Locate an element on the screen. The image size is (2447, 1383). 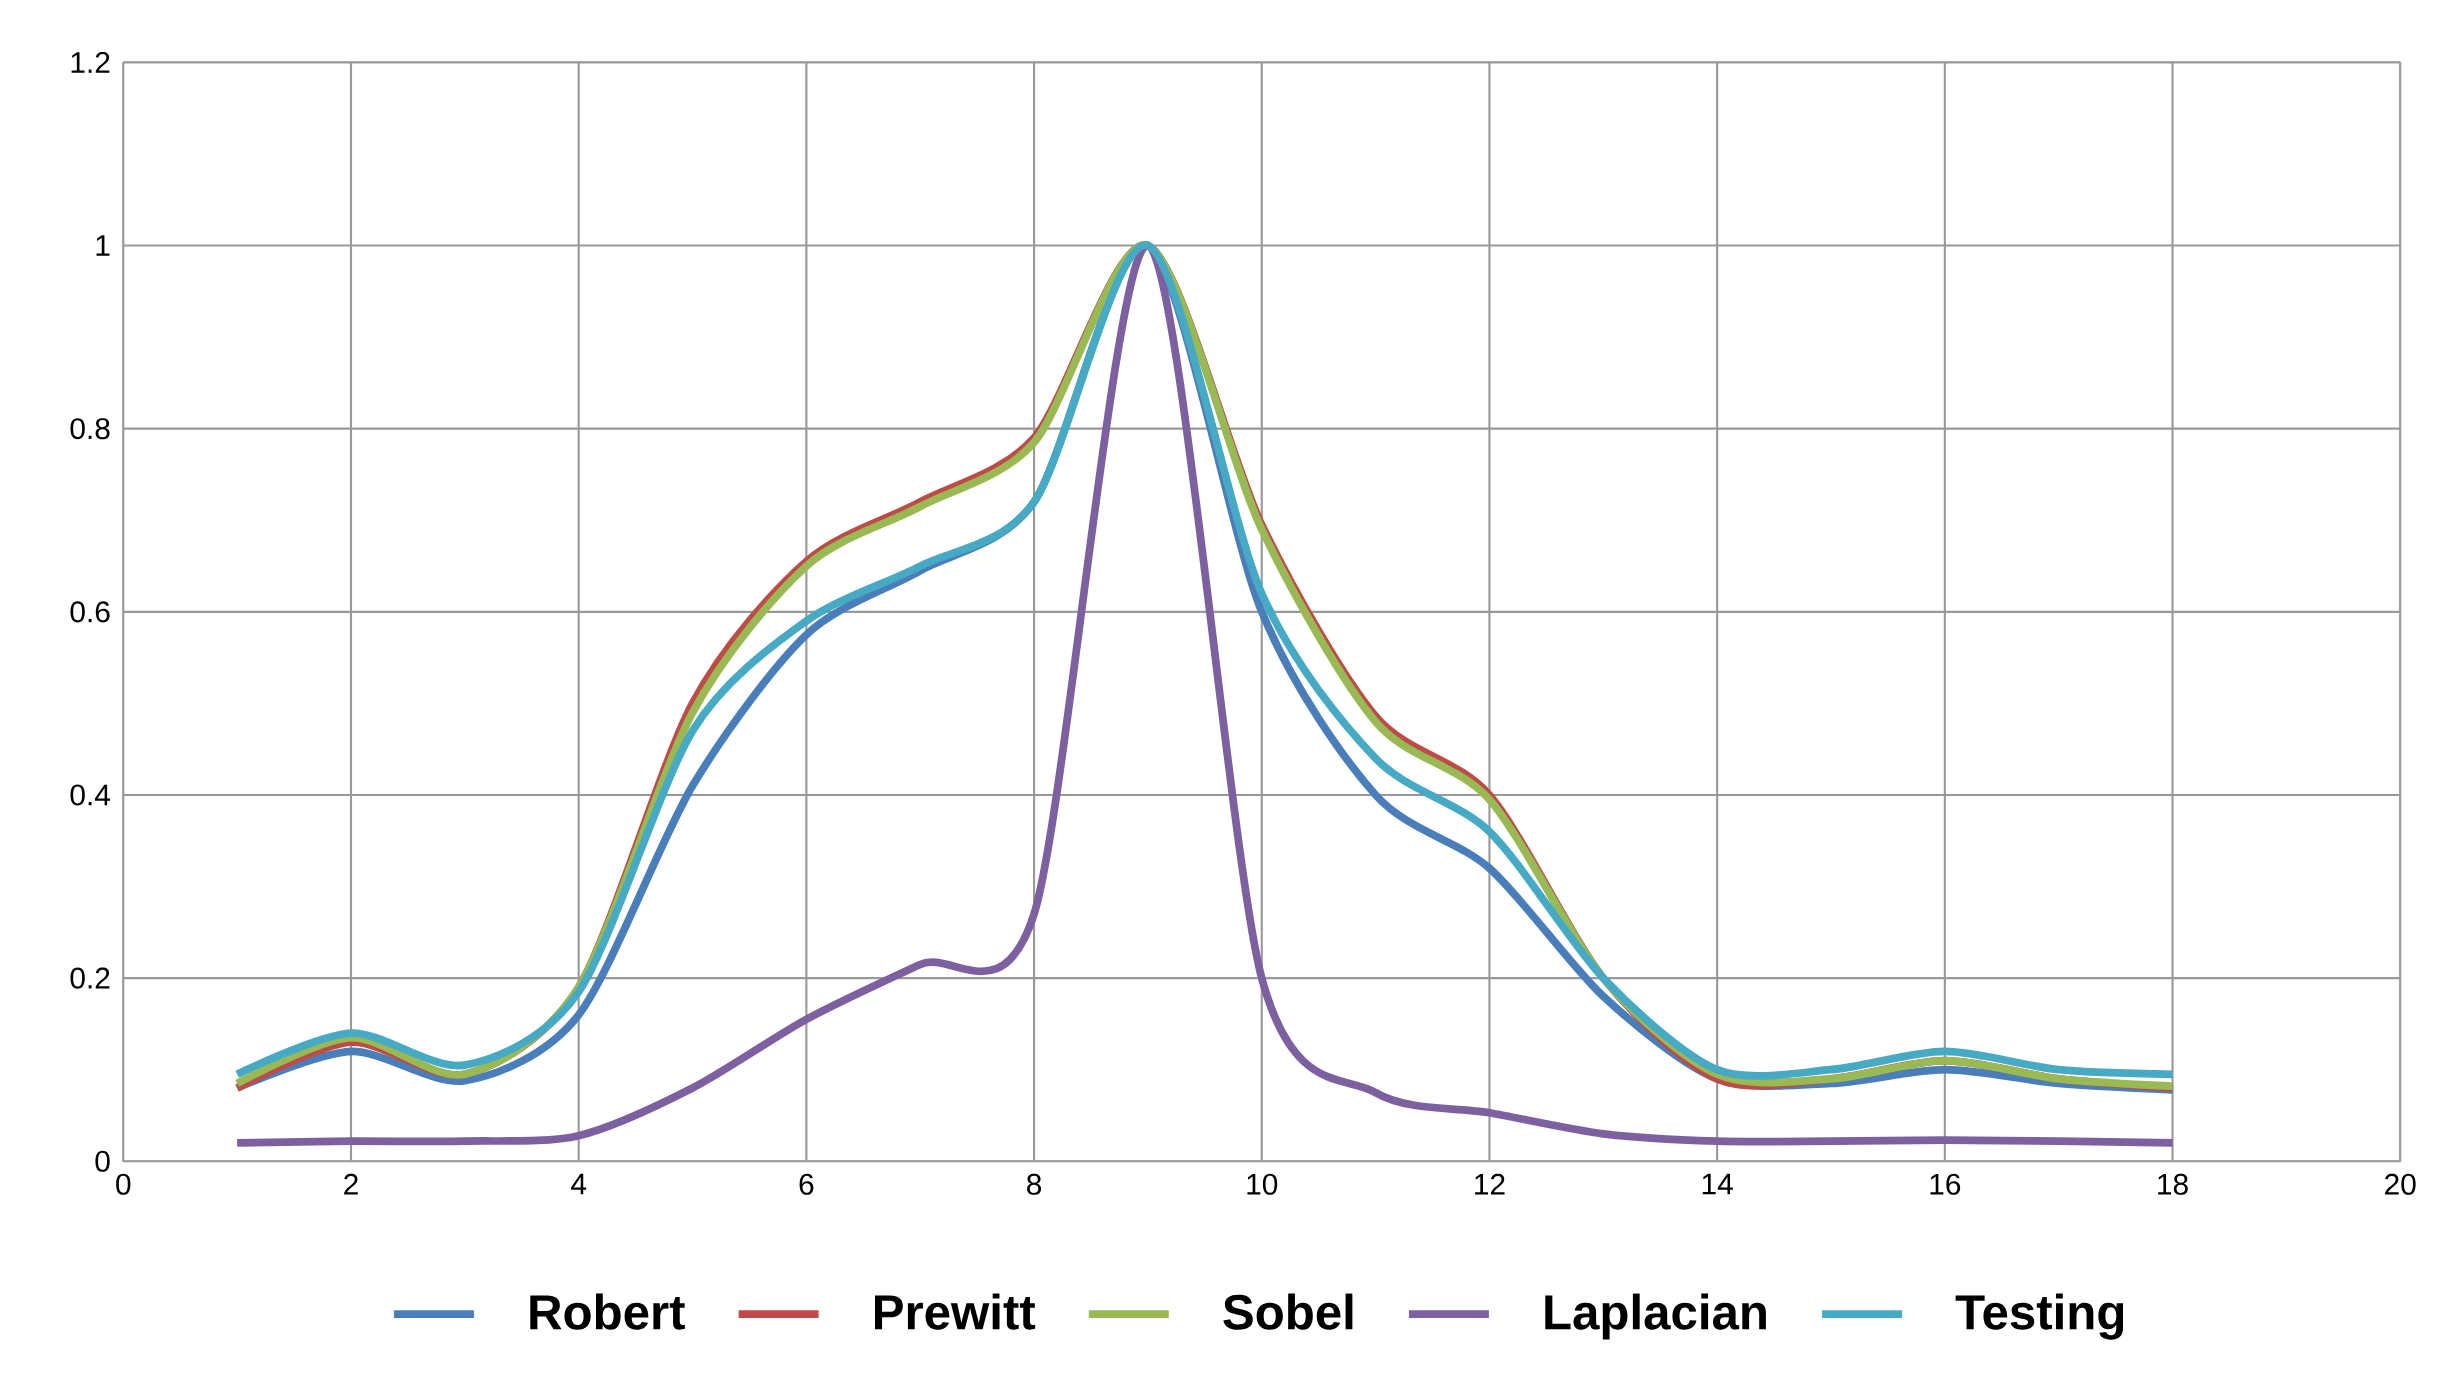
x-tick-label: 8 is located at coordinates (1034, 1184).